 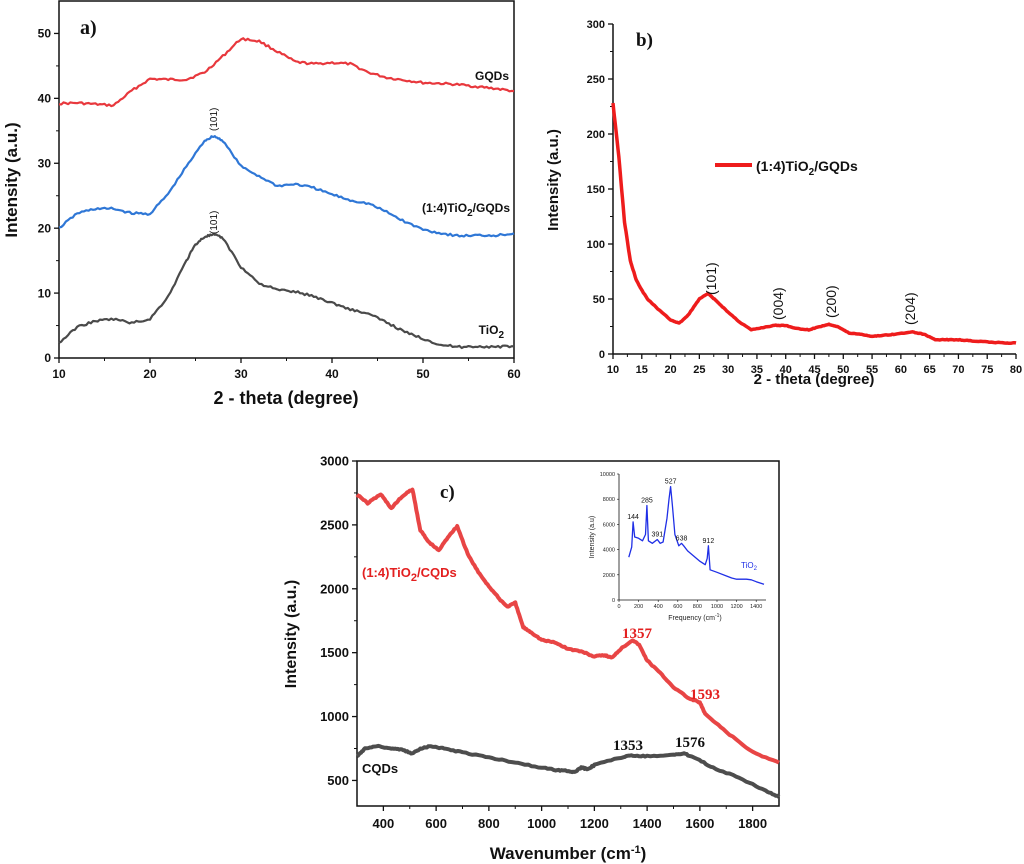 I want to click on panel-c-ylabel: Intensity (a.u.), so click(x=291, y=634).